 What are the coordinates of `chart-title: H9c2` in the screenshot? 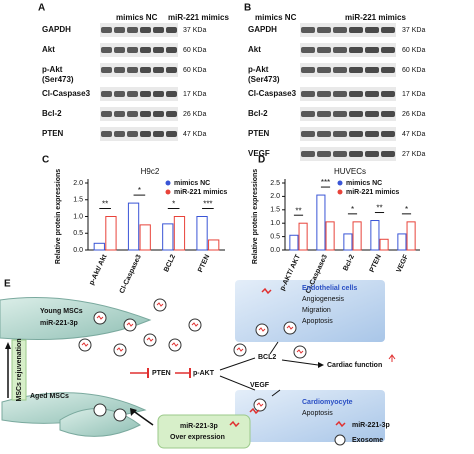 It's located at (150, 171).